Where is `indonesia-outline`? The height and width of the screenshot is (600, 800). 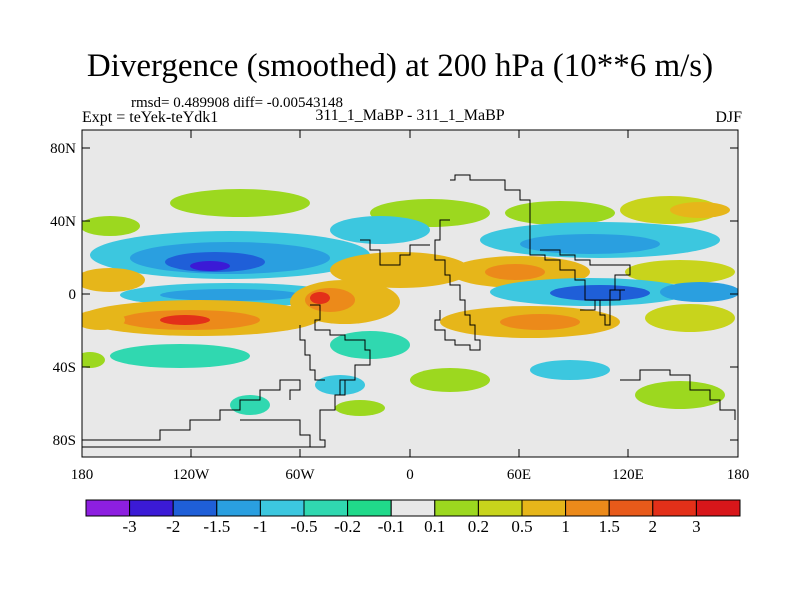
indonesia-outline is located at coordinates (602, 300).